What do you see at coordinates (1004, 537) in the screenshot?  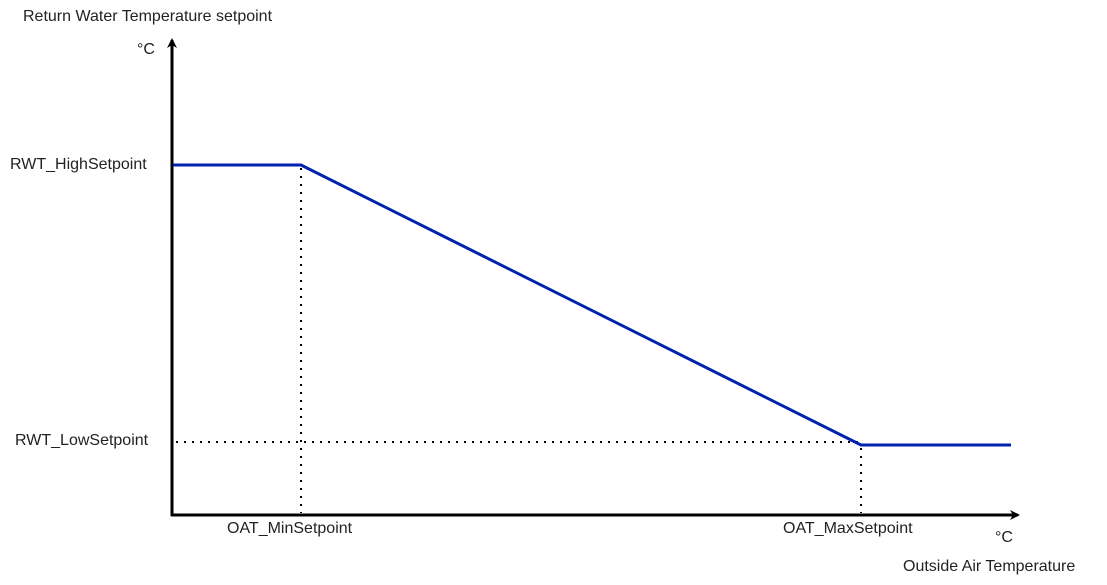 I see `x-unit: °C` at bounding box center [1004, 537].